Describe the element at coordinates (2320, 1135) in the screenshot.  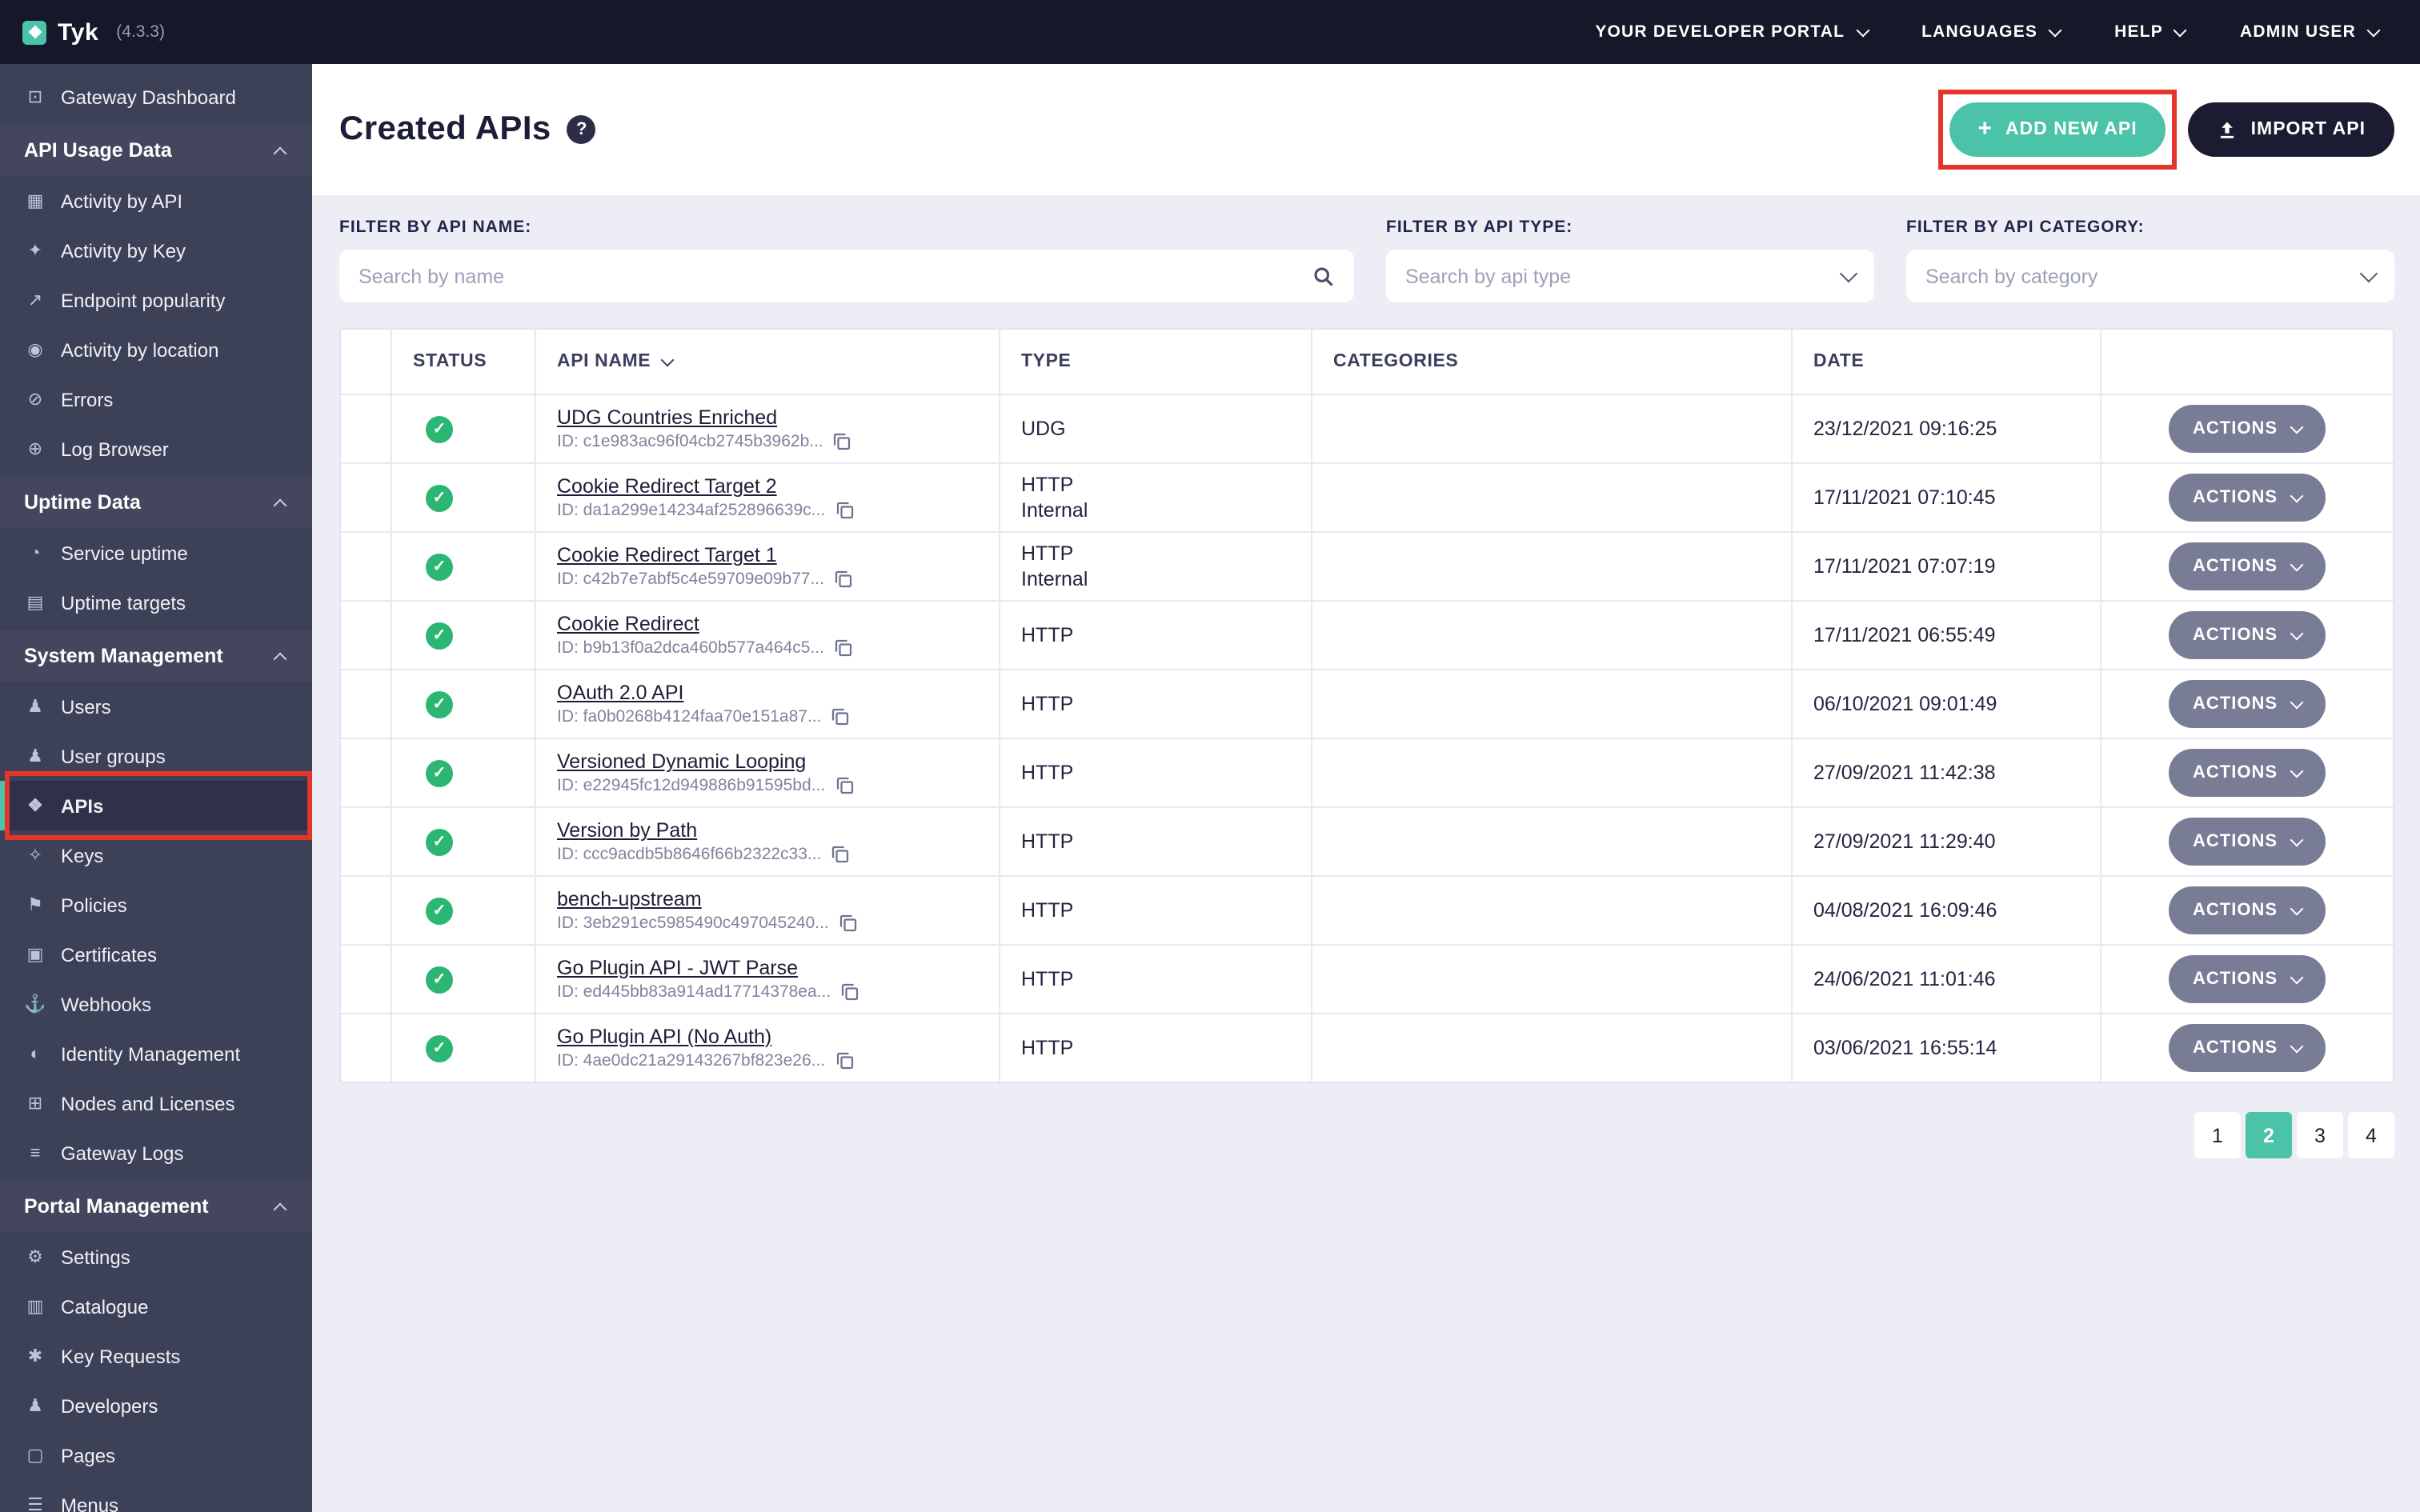
I see `pagination-page-3: 3` at that location.